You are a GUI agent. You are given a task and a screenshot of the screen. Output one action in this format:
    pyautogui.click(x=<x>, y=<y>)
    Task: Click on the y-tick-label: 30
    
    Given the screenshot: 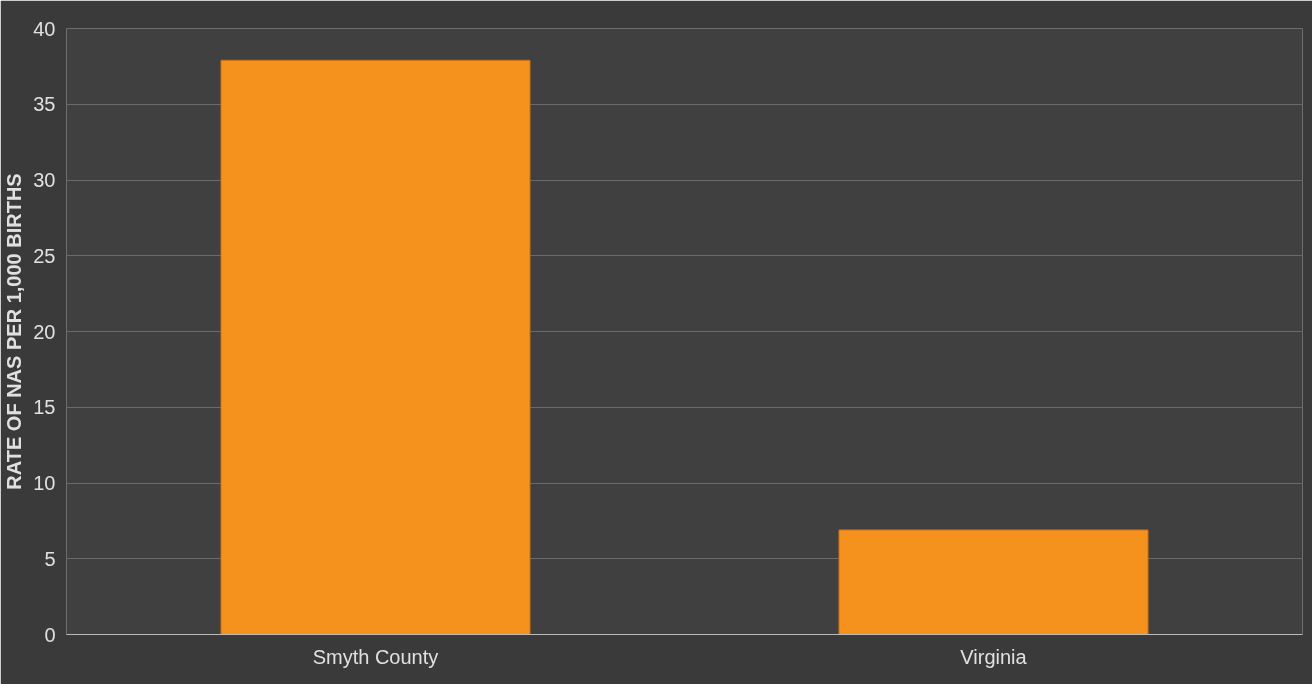 What is the action you would take?
    pyautogui.click(x=44, y=180)
    